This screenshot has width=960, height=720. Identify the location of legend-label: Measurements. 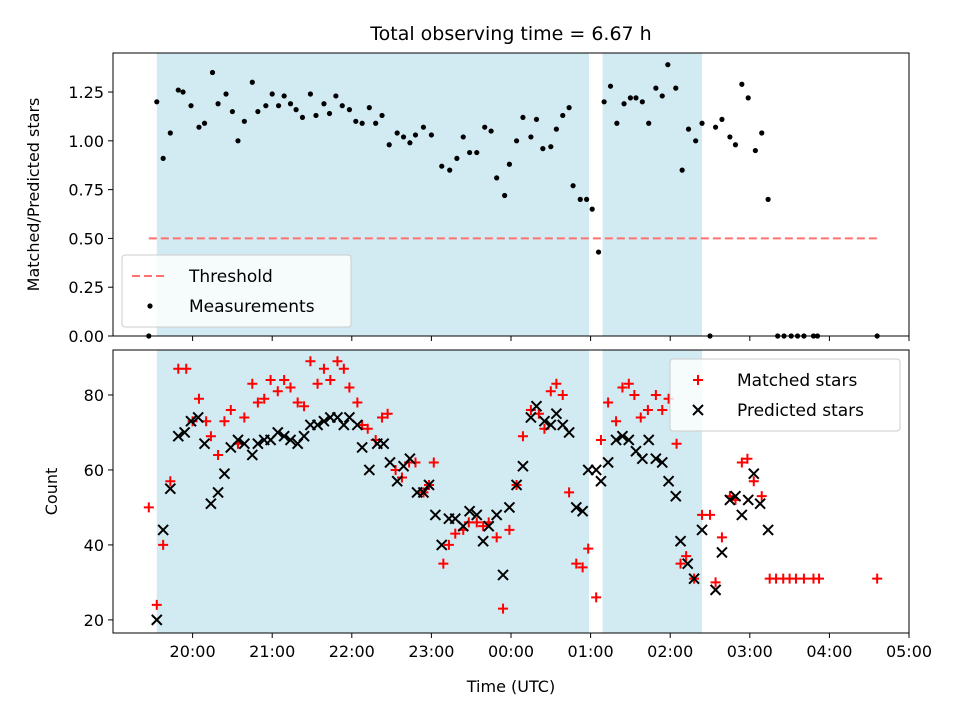
(252, 307).